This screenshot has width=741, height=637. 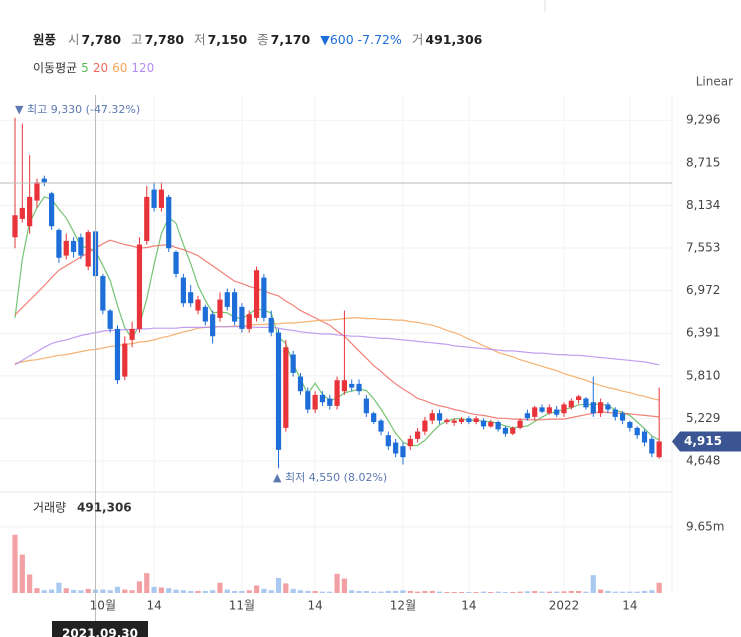 I want to click on legend-entry: 120, so click(x=143, y=68).